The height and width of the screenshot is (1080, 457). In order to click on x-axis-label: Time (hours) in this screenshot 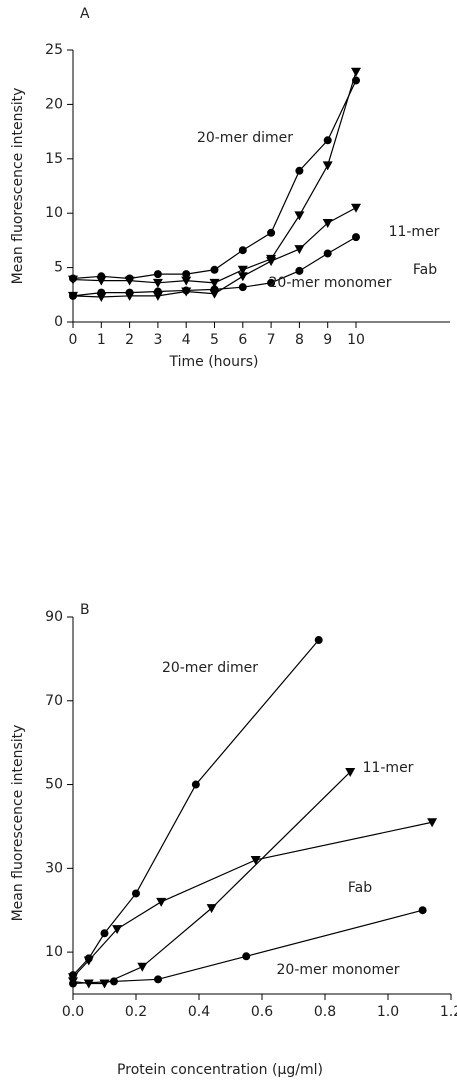, I will do `click(214, 362)`.